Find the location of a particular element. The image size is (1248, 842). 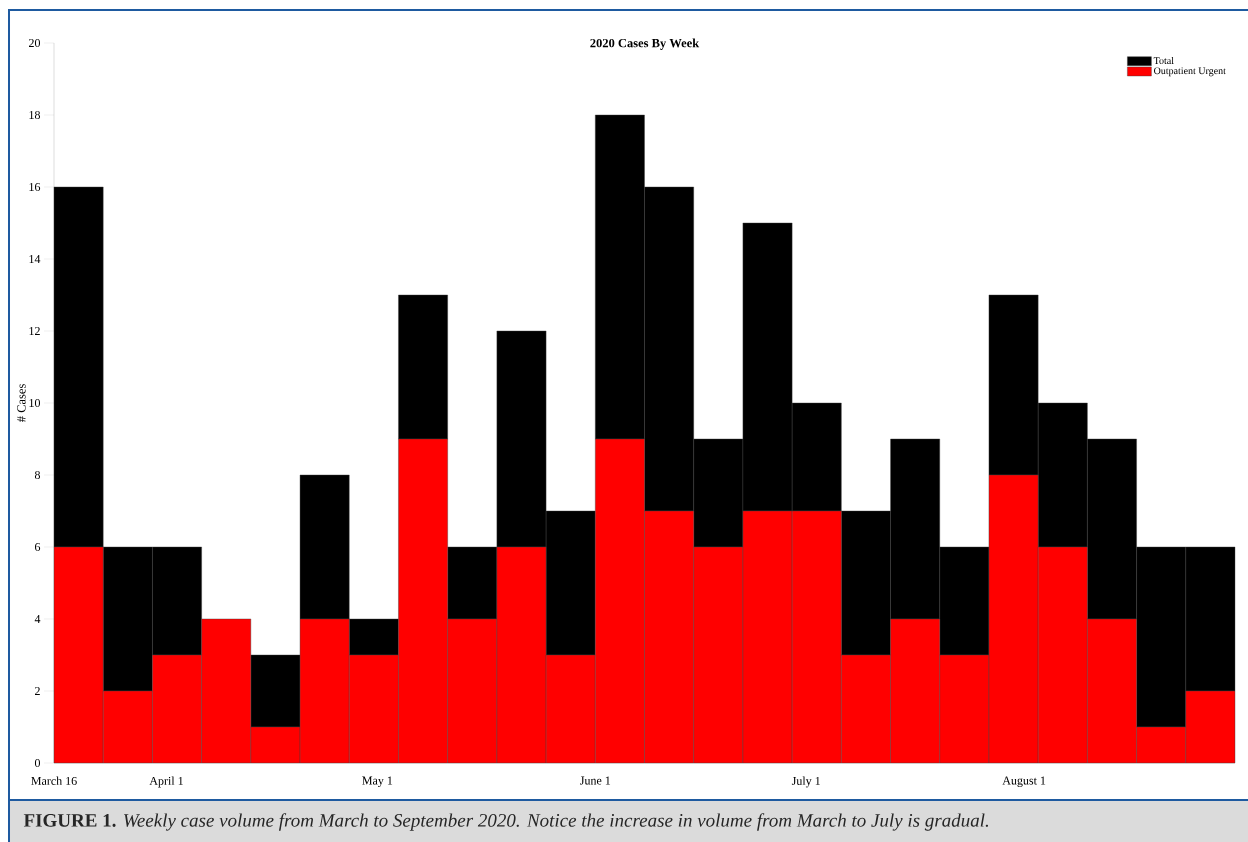

y-tick-label: 18 is located at coordinates (35, 115).